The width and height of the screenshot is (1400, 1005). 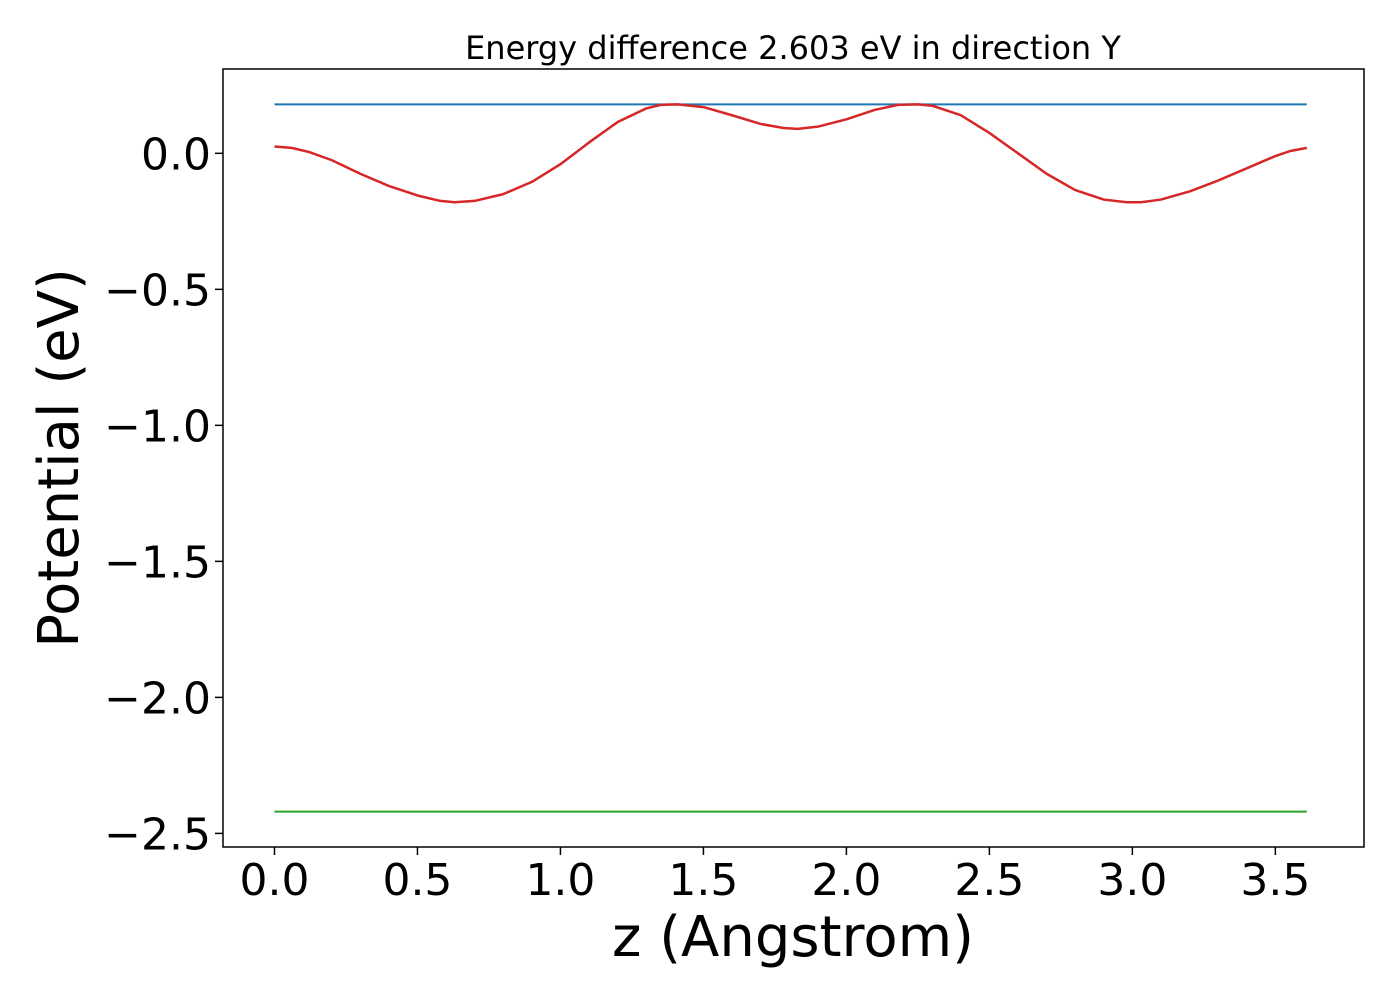 I want to click on y-tick-label: −0.5, so click(x=157, y=290).